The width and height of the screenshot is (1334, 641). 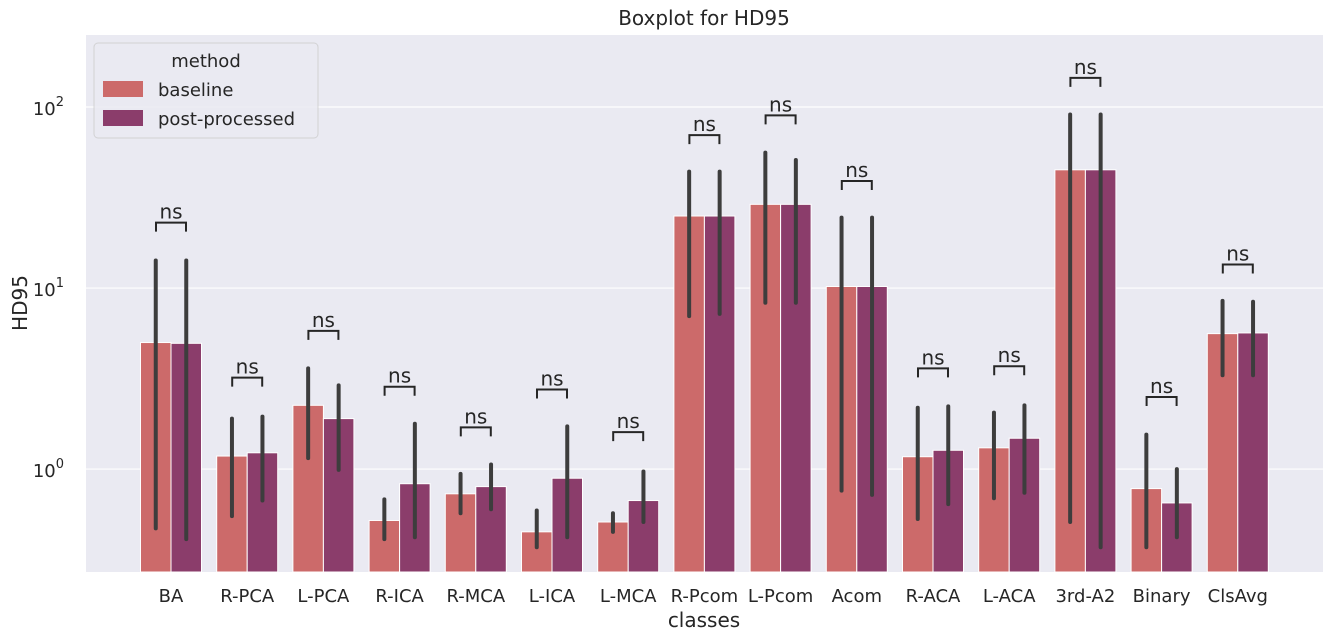 I want to click on legend-swatch-post-processed, so click(x=123, y=118).